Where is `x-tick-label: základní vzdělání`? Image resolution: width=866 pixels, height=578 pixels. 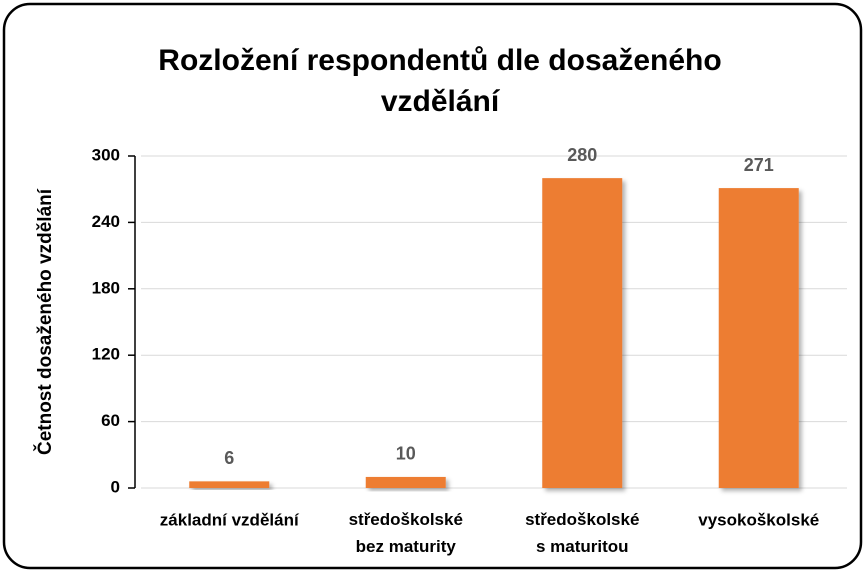 x-tick-label: základní vzdělání is located at coordinates (230, 519).